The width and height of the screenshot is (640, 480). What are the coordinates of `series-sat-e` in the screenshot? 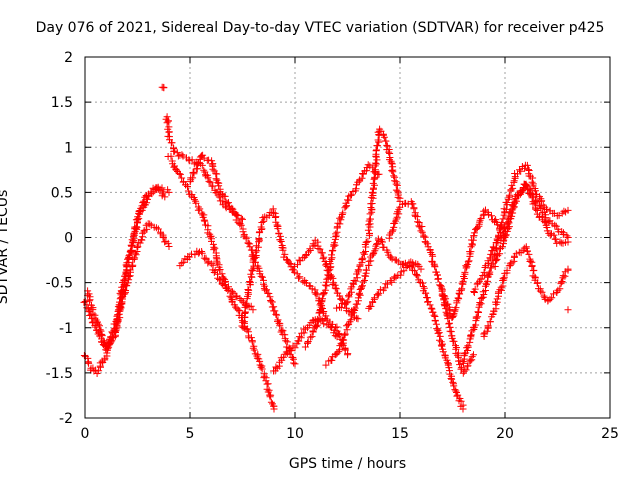 It's located at (204, 168).